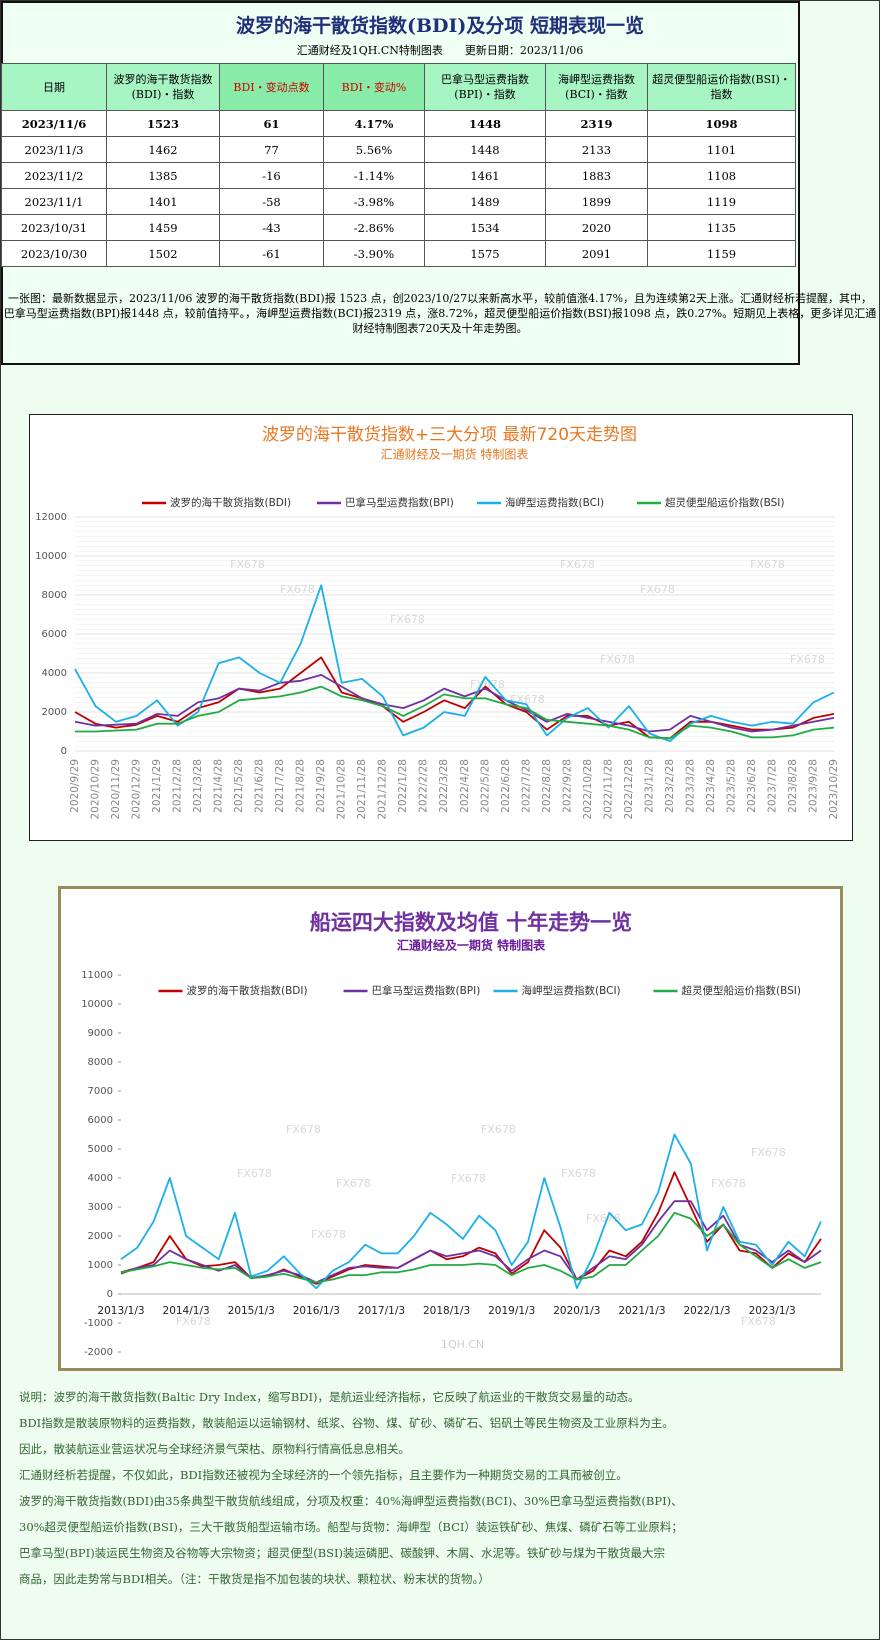  I want to click on table-row: 2023/11/2 1385 -16 -1.14% 1461 1883 1108, so click(398, 175).